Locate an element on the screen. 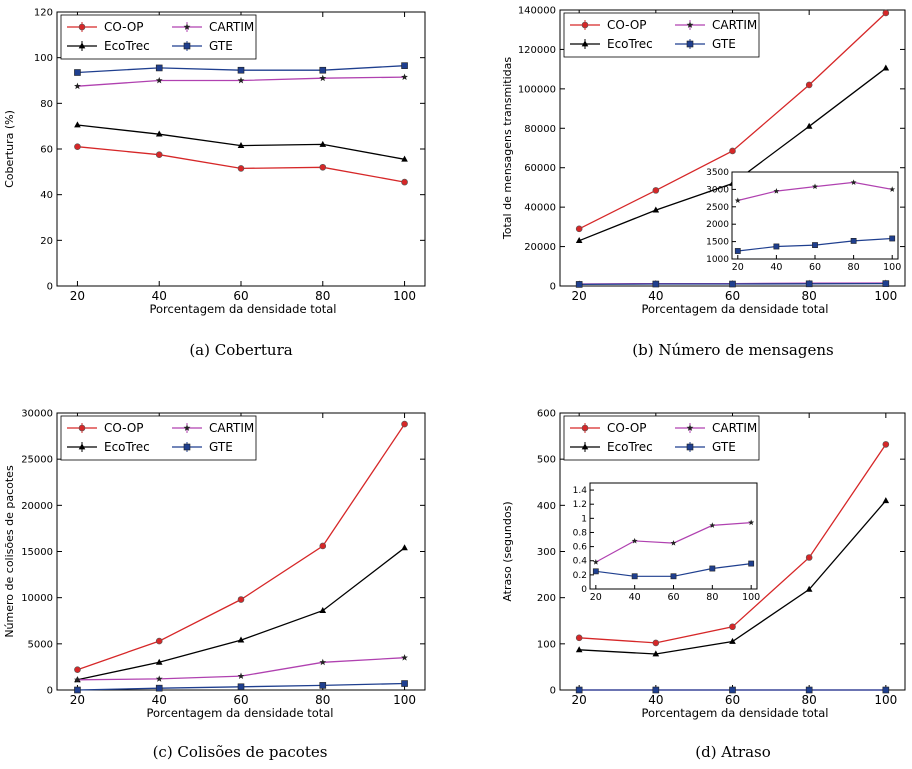  panel-caption: (b) Número de mensagens is located at coordinates (732, 350).